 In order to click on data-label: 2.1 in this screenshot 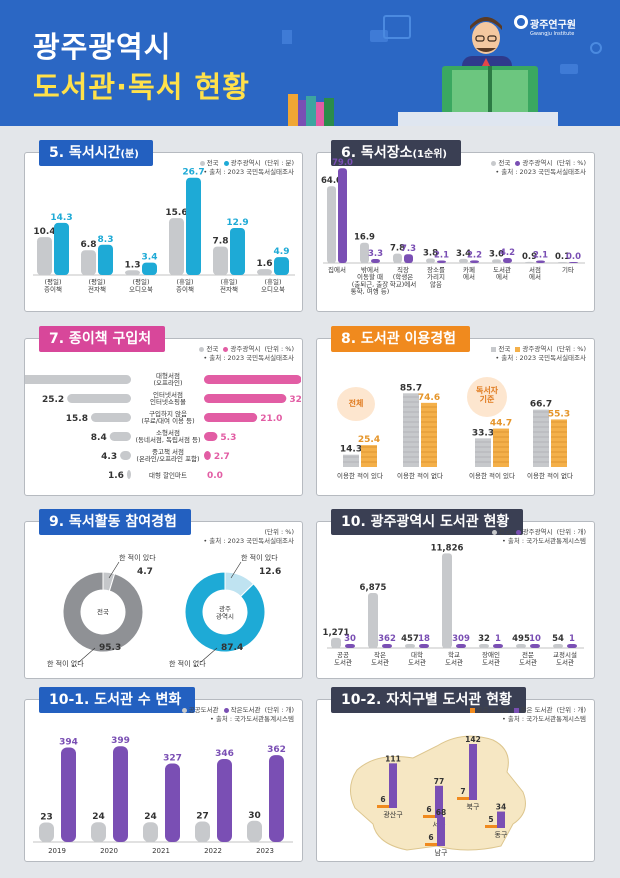, I will do `click(441, 255)`.